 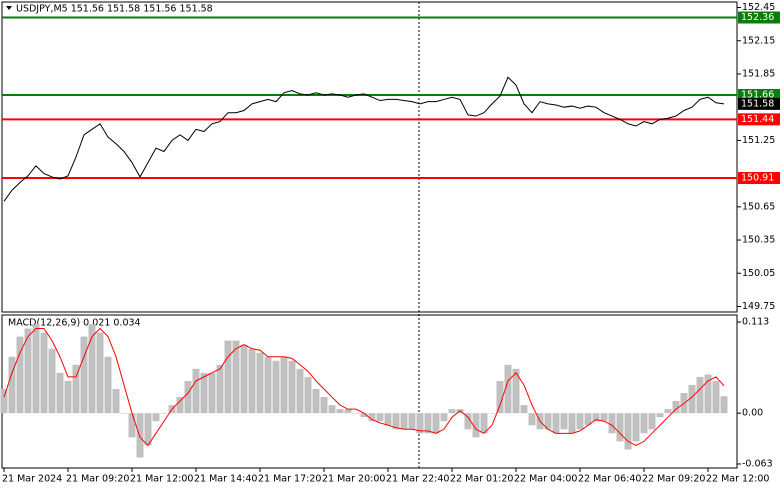 What do you see at coordinates (758, 73) in the screenshot?
I see `y-tick-label: 151.85` at bounding box center [758, 73].